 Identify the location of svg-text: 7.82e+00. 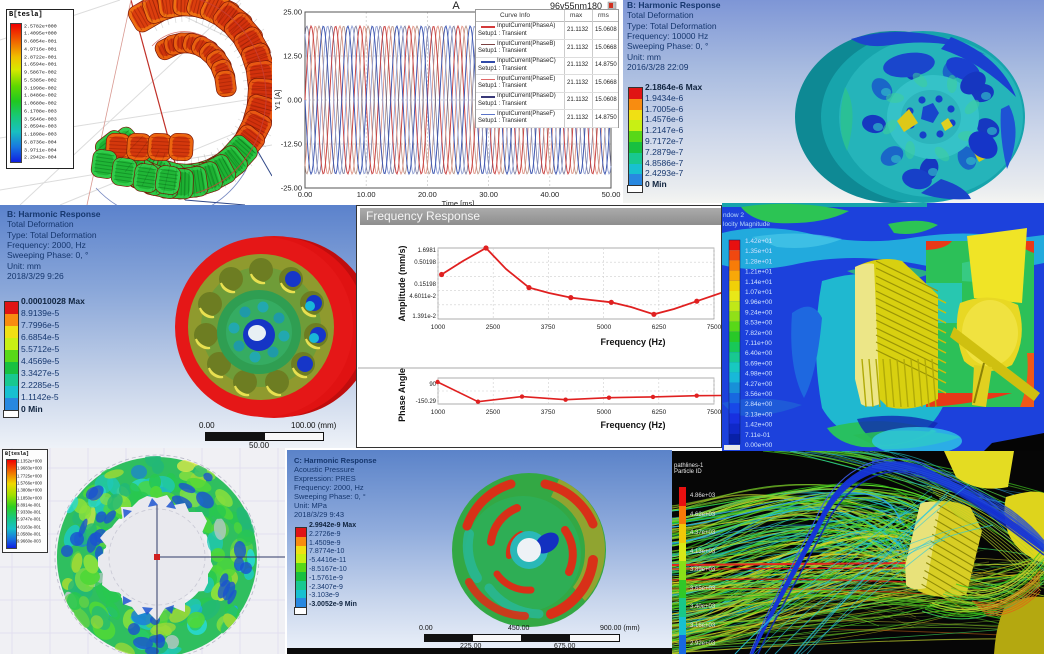
(759, 333).